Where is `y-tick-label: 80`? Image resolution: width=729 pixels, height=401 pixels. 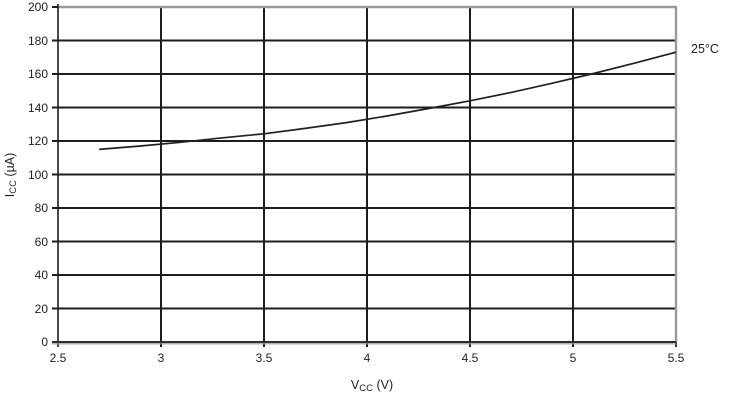
y-tick-label: 80 is located at coordinates (41, 208).